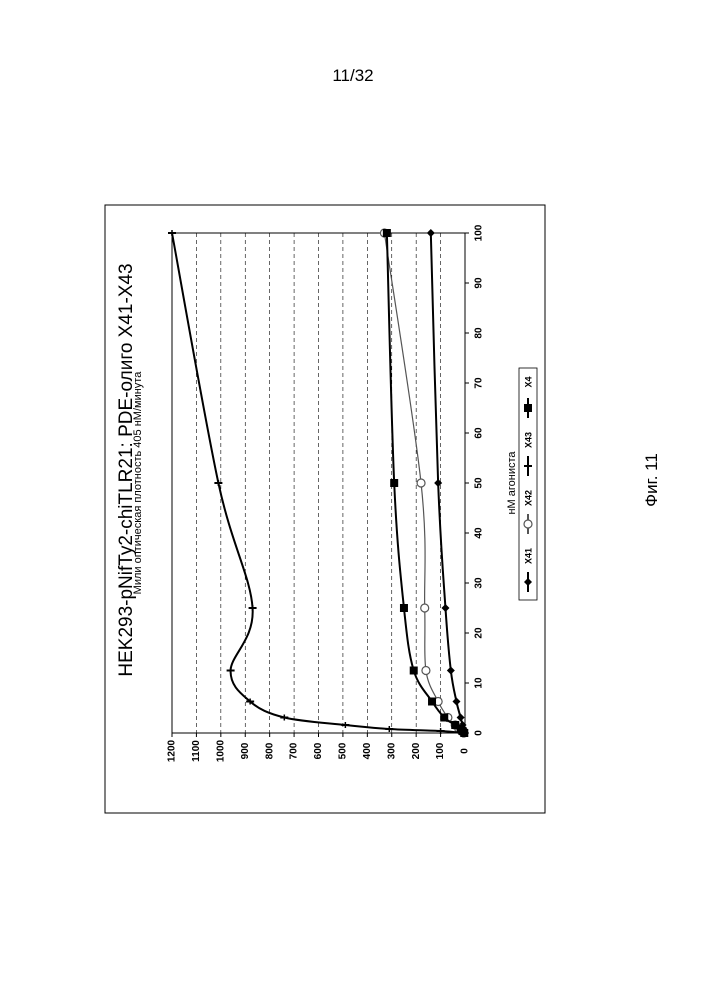  I want to click on x-axis-label: нМ агониста, so click(512, 483).